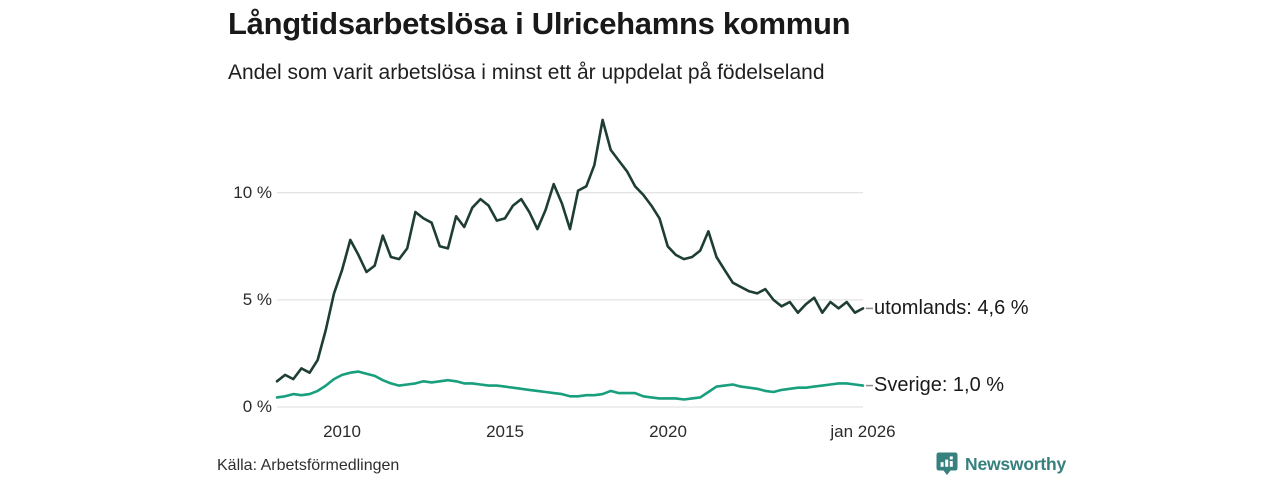 This screenshot has width=1280, height=480. What do you see at coordinates (308, 465) in the screenshot?
I see `source-note: Källa: Arbetsförmedlingen` at bounding box center [308, 465].